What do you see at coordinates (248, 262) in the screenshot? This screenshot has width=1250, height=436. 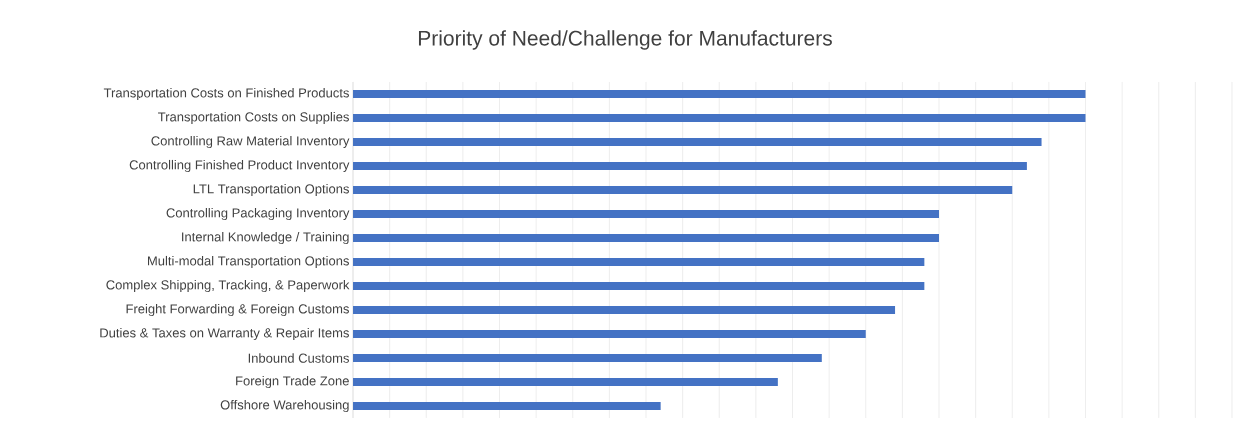 I see `y-tick-label: Multi-modal Transportation Options` at bounding box center [248, 262].